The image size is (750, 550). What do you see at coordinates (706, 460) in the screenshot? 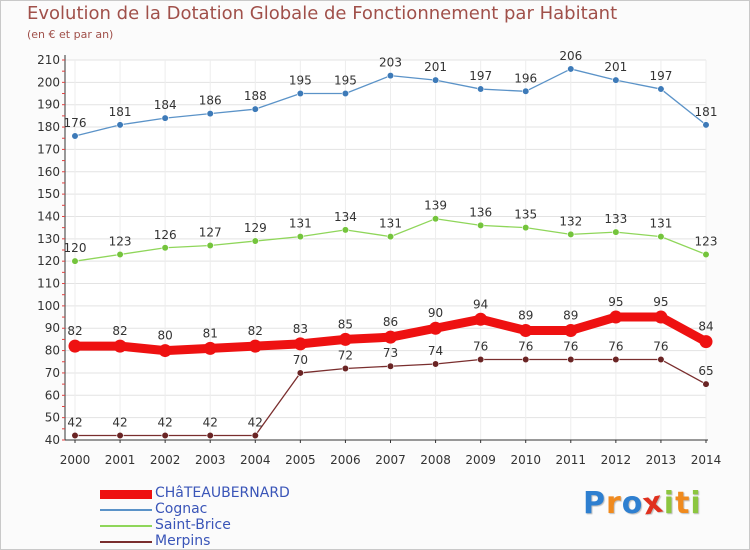
I see `x-tick-label: 2014` at bounding box center [706, 460].